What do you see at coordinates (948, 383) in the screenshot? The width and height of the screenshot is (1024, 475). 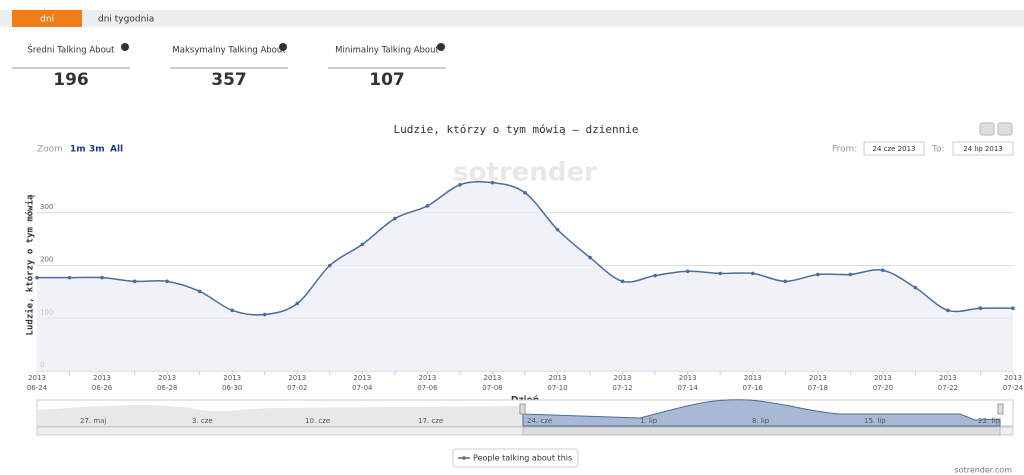 I see `x-tick-label: 2013 07-22` at bounding box center [948, 383].